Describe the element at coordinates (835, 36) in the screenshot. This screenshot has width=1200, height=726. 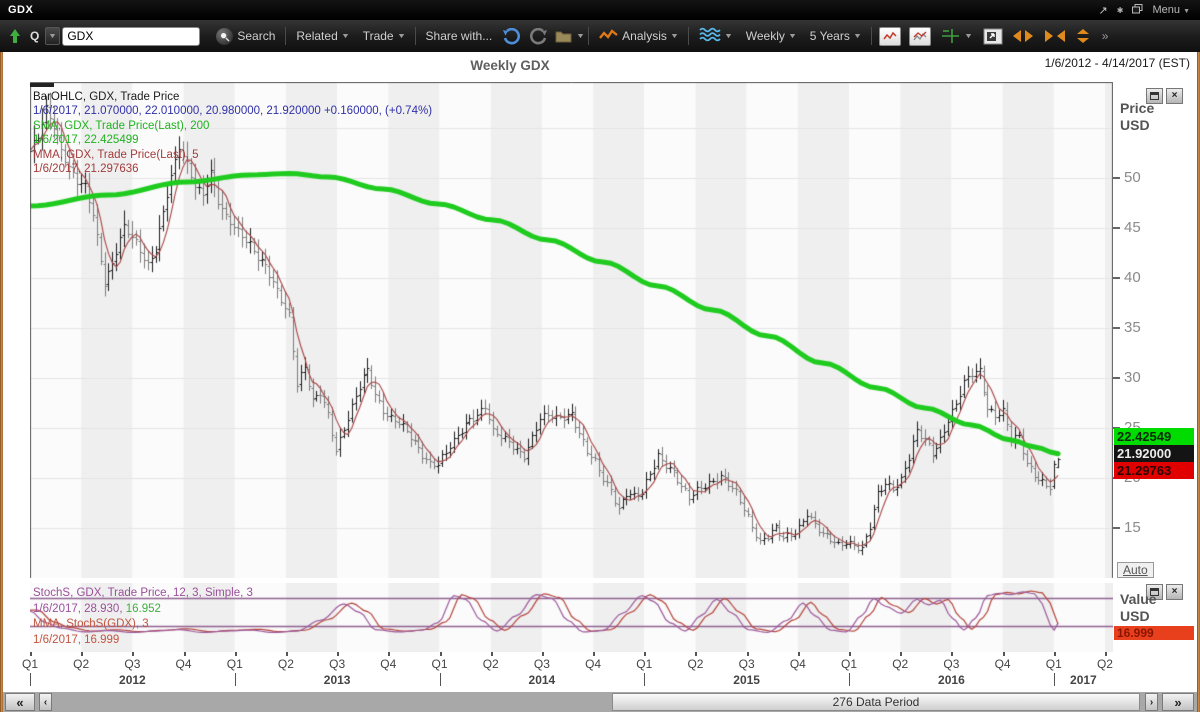
I see `range-dropdown: 5 Years ▼` at that location.